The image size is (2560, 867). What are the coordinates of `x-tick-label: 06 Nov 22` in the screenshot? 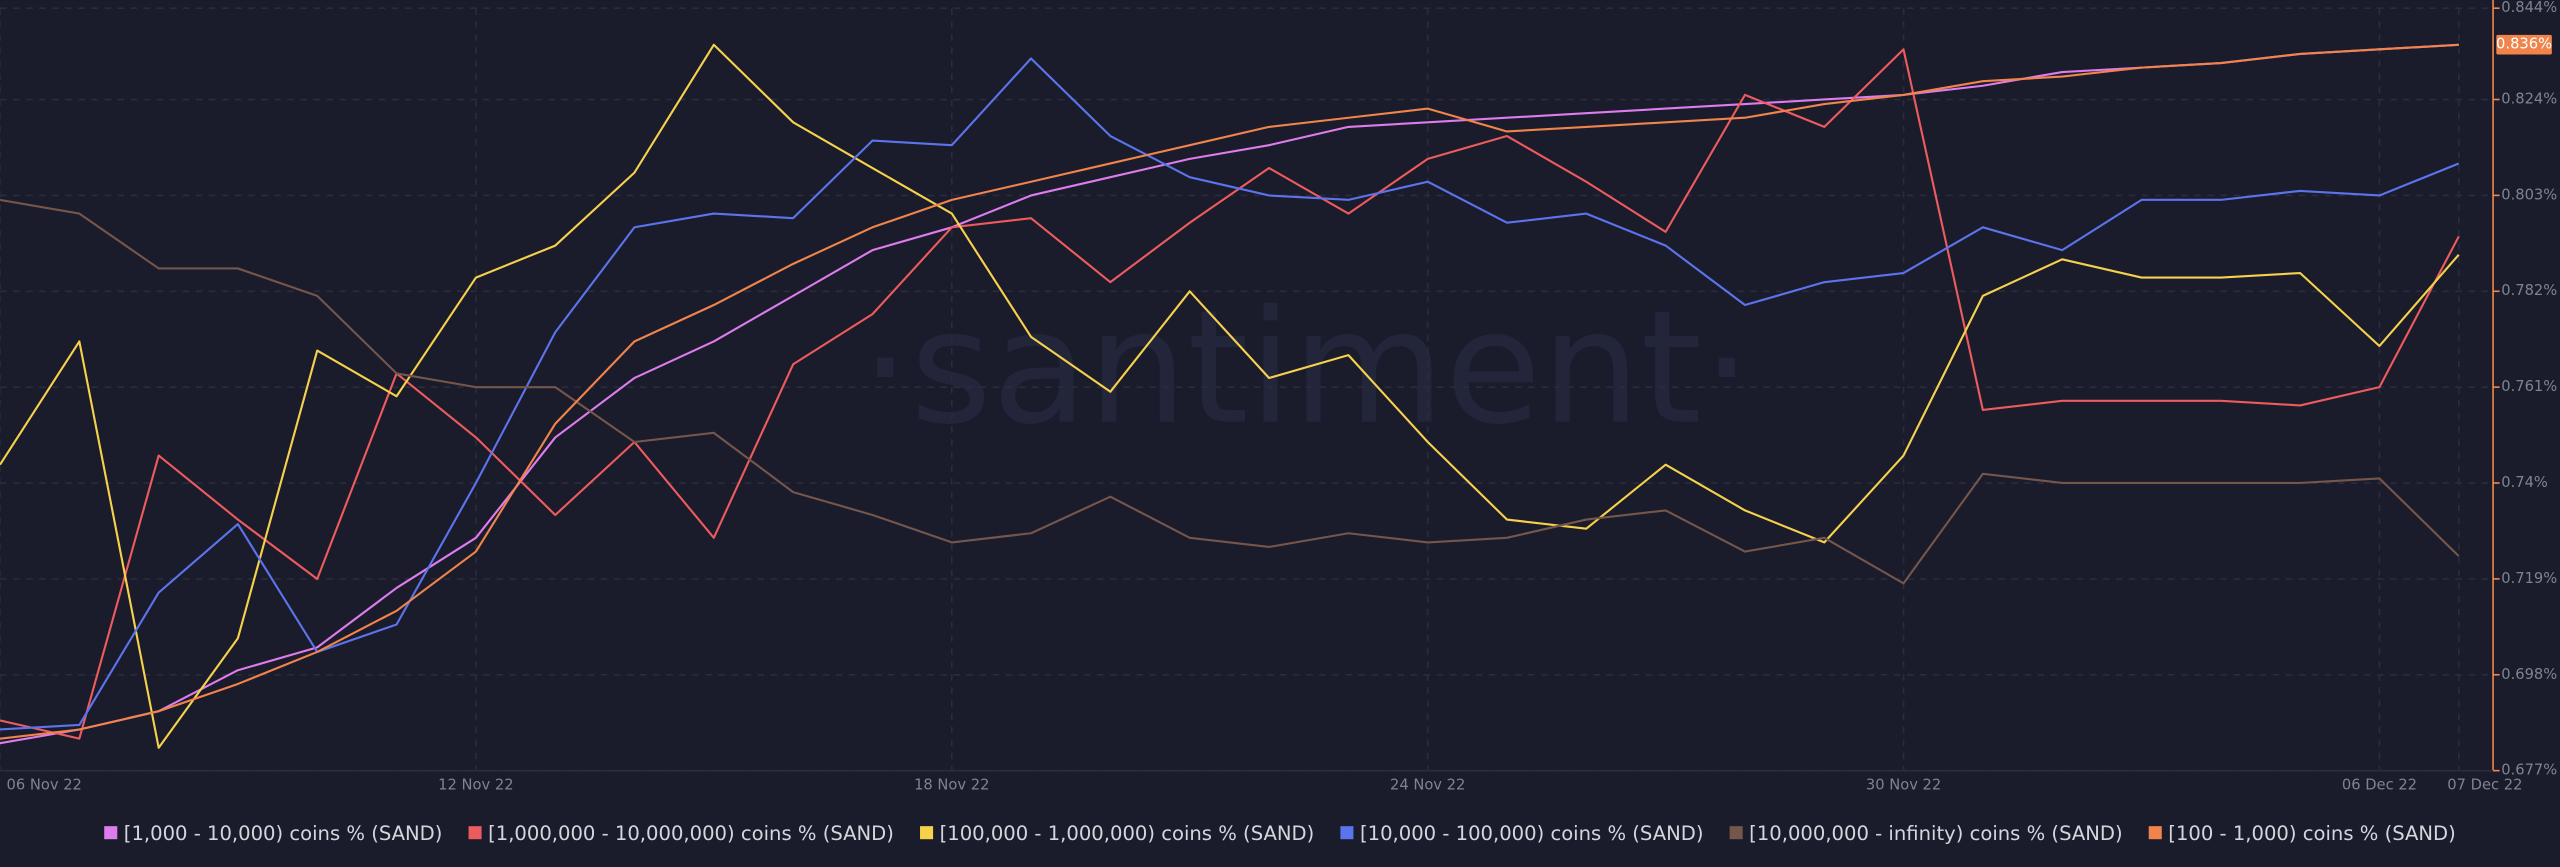 It's located at (44, 784).